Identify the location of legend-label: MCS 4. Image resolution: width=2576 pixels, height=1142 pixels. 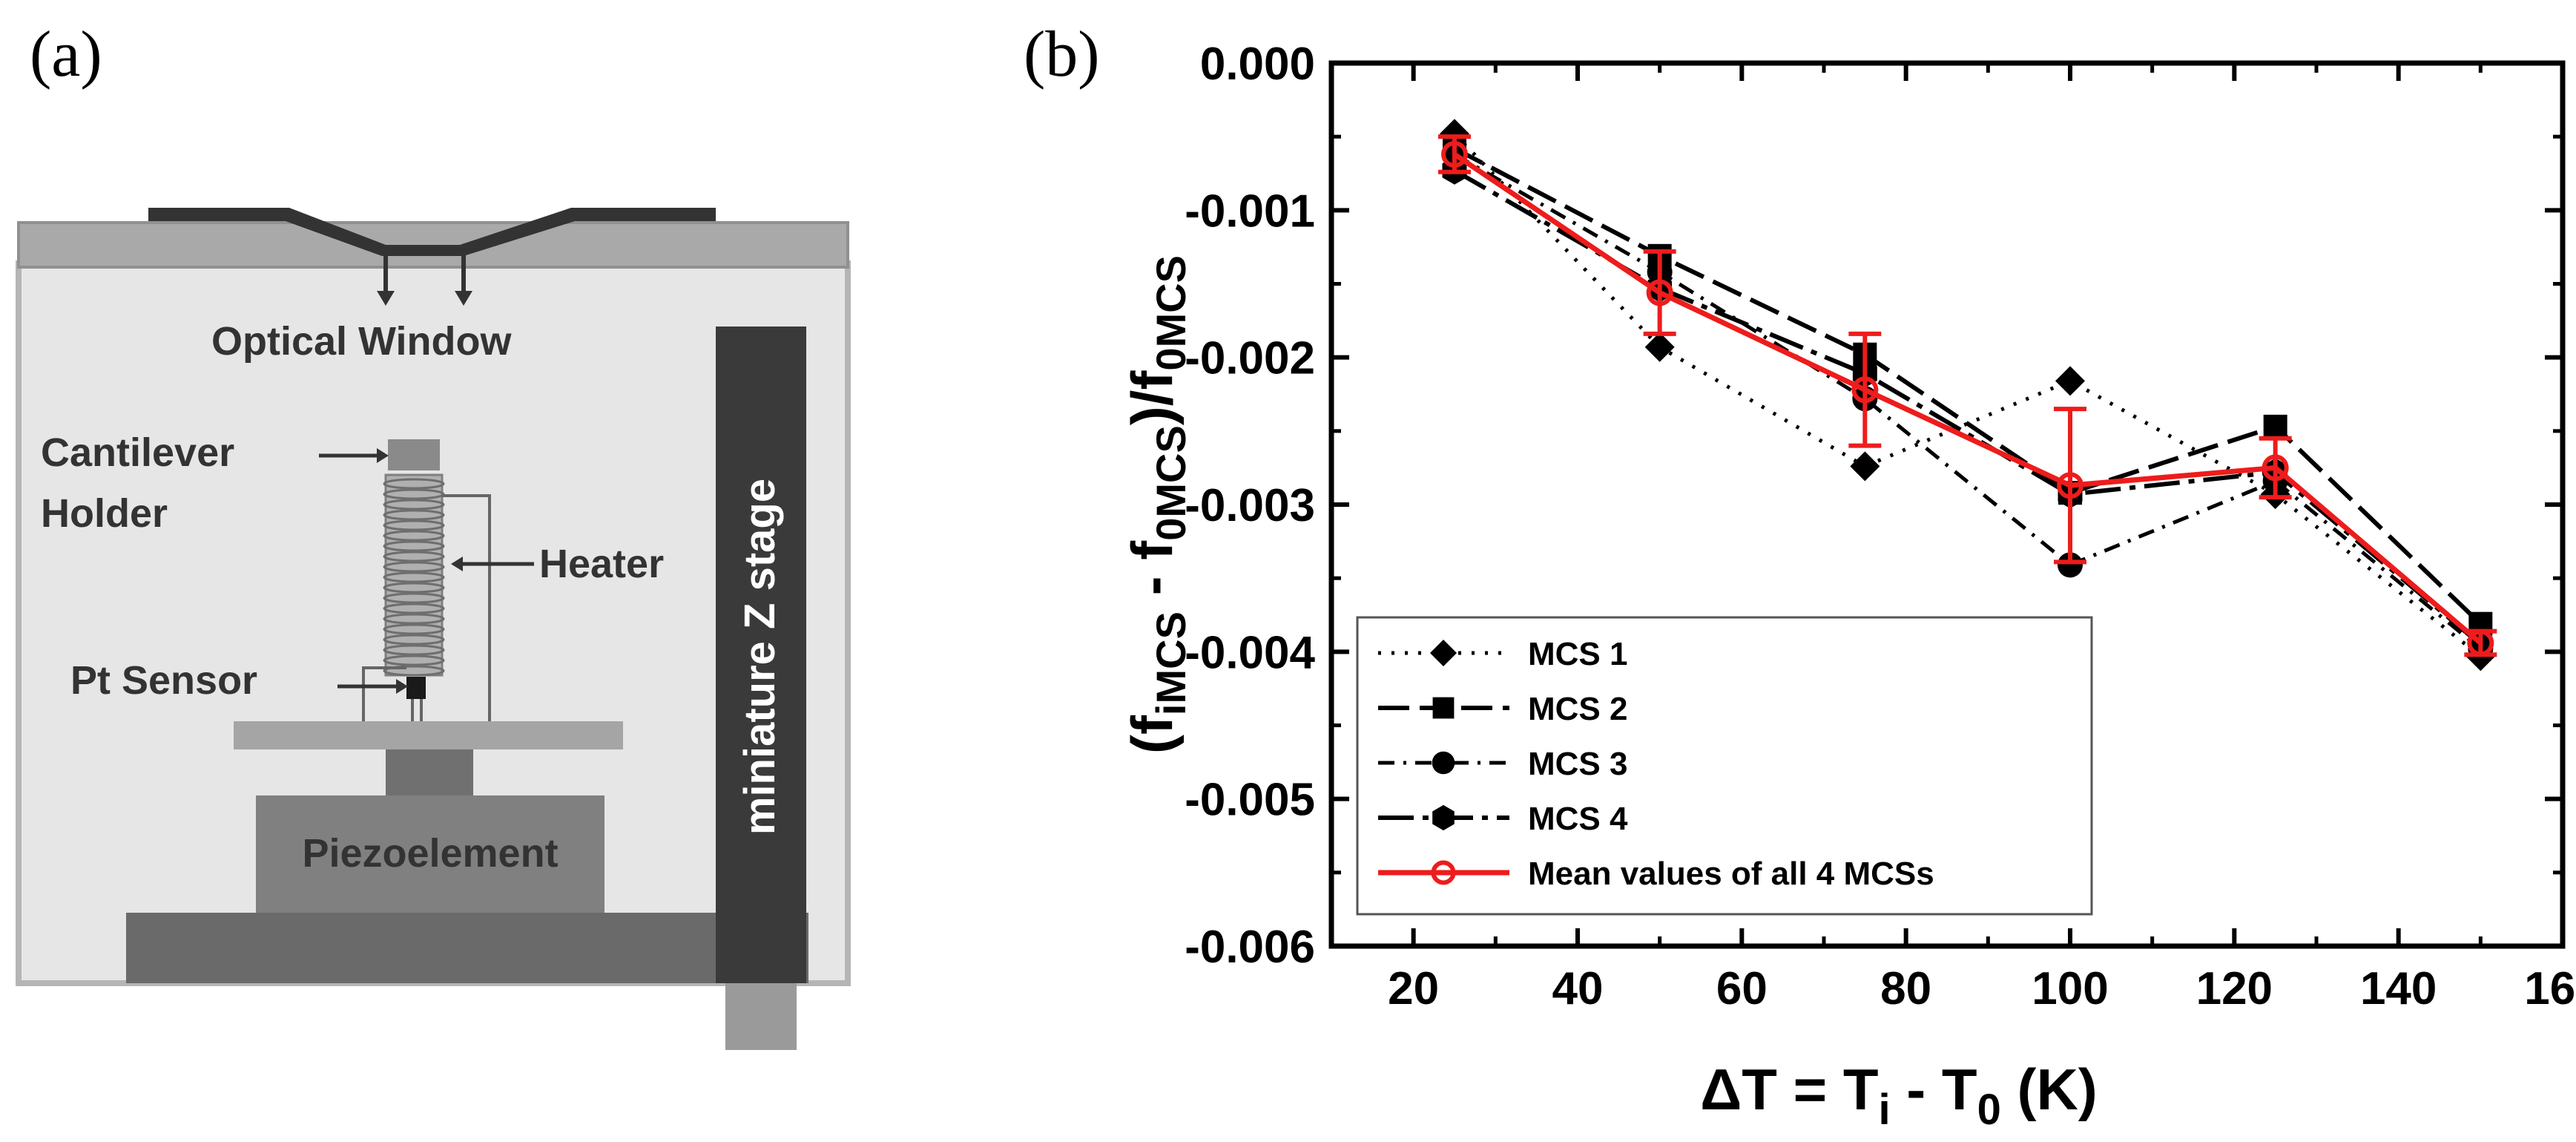
(1578, 819).